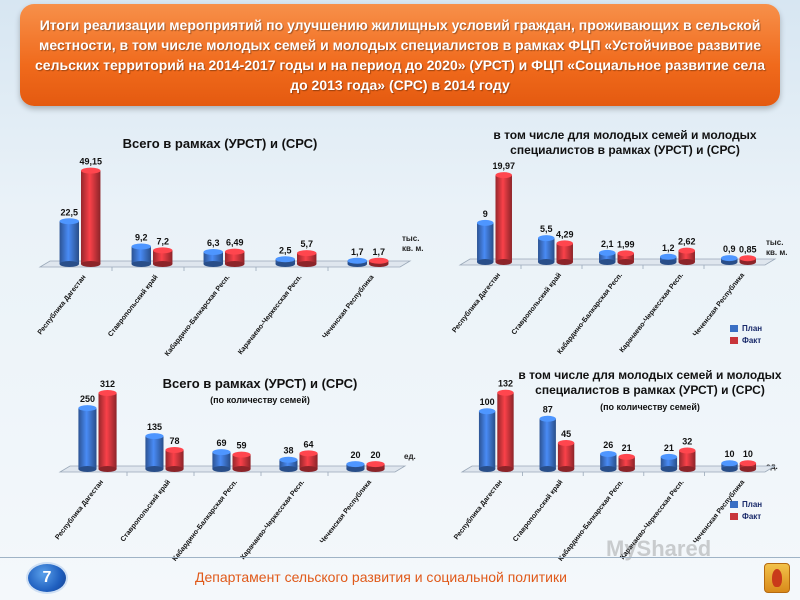  I want to click on data-label-plan: 6,3, so click(213, 243).